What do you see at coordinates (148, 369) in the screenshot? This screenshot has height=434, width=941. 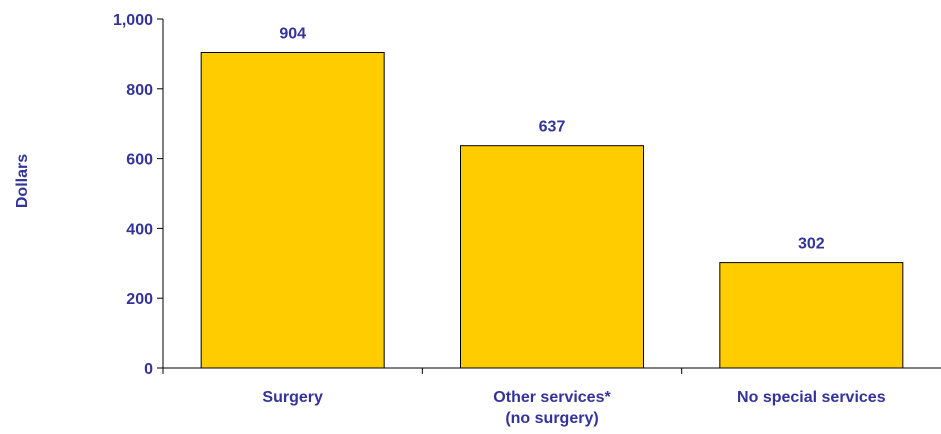 I see `y-tick-label: 0` at bounding box center [148, 369].